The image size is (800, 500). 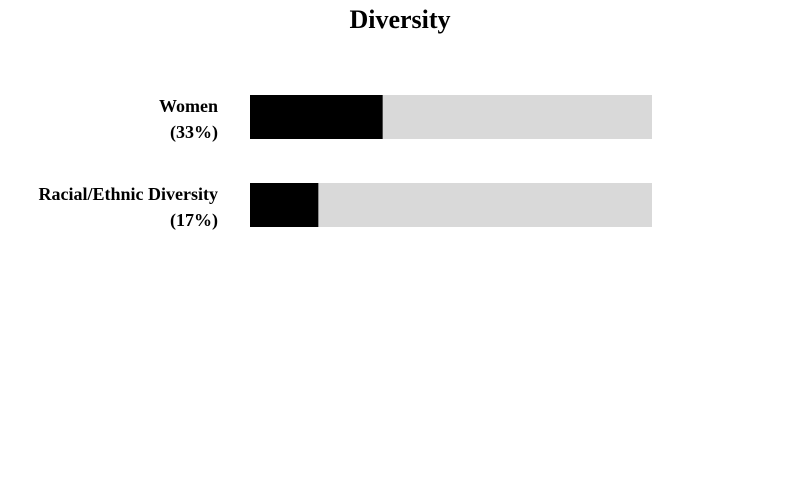 What do you see at coordinates (194, 220) in the screenshot?
I see `value-label: (17%)` at bounding box center [194, 220].